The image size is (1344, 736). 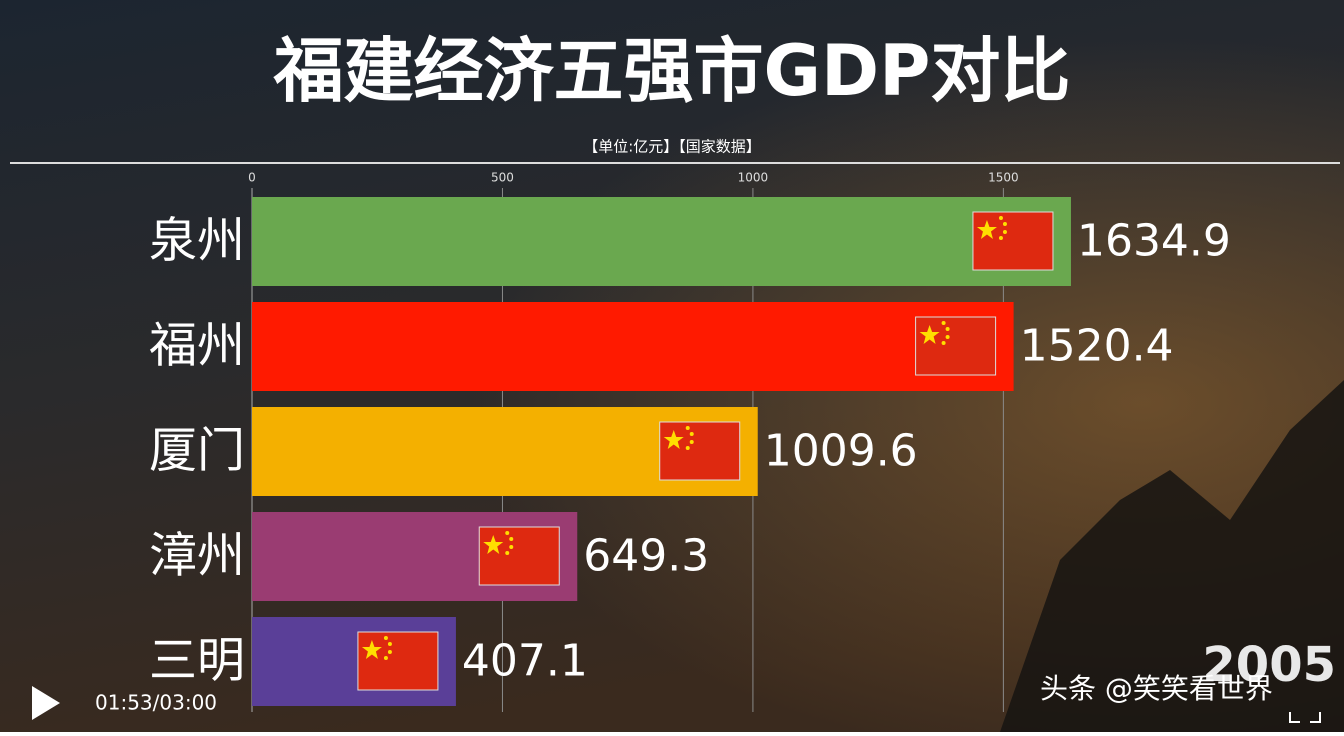 I want to click on value-label: 649.3, so click(x=646, y=556).